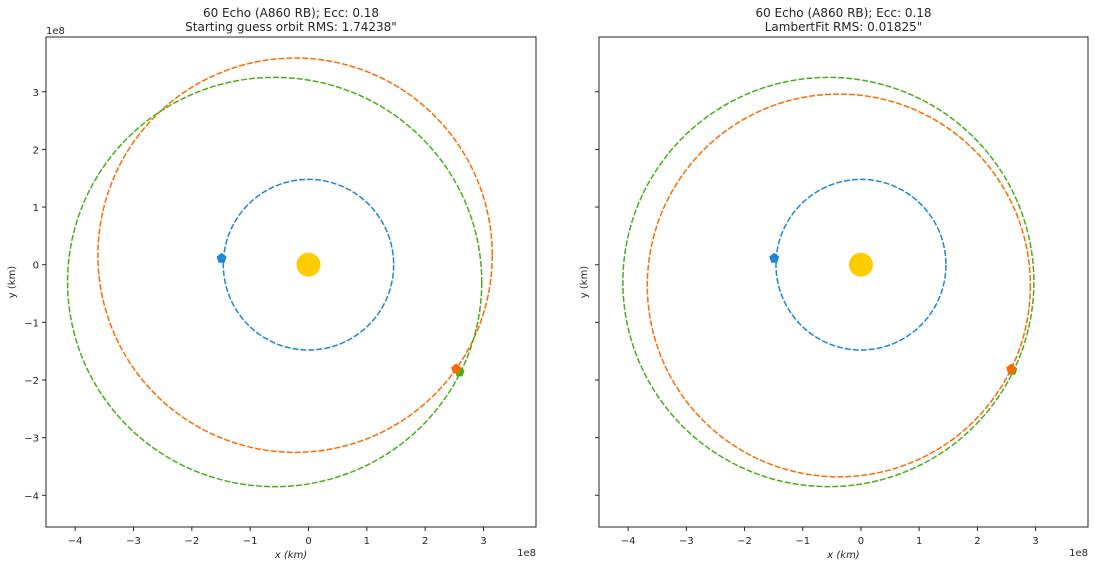  What do you see at coordinates (31, 496) in the screenshot?
I see `y-tick-label: −4` at bounding box center [31, 496].